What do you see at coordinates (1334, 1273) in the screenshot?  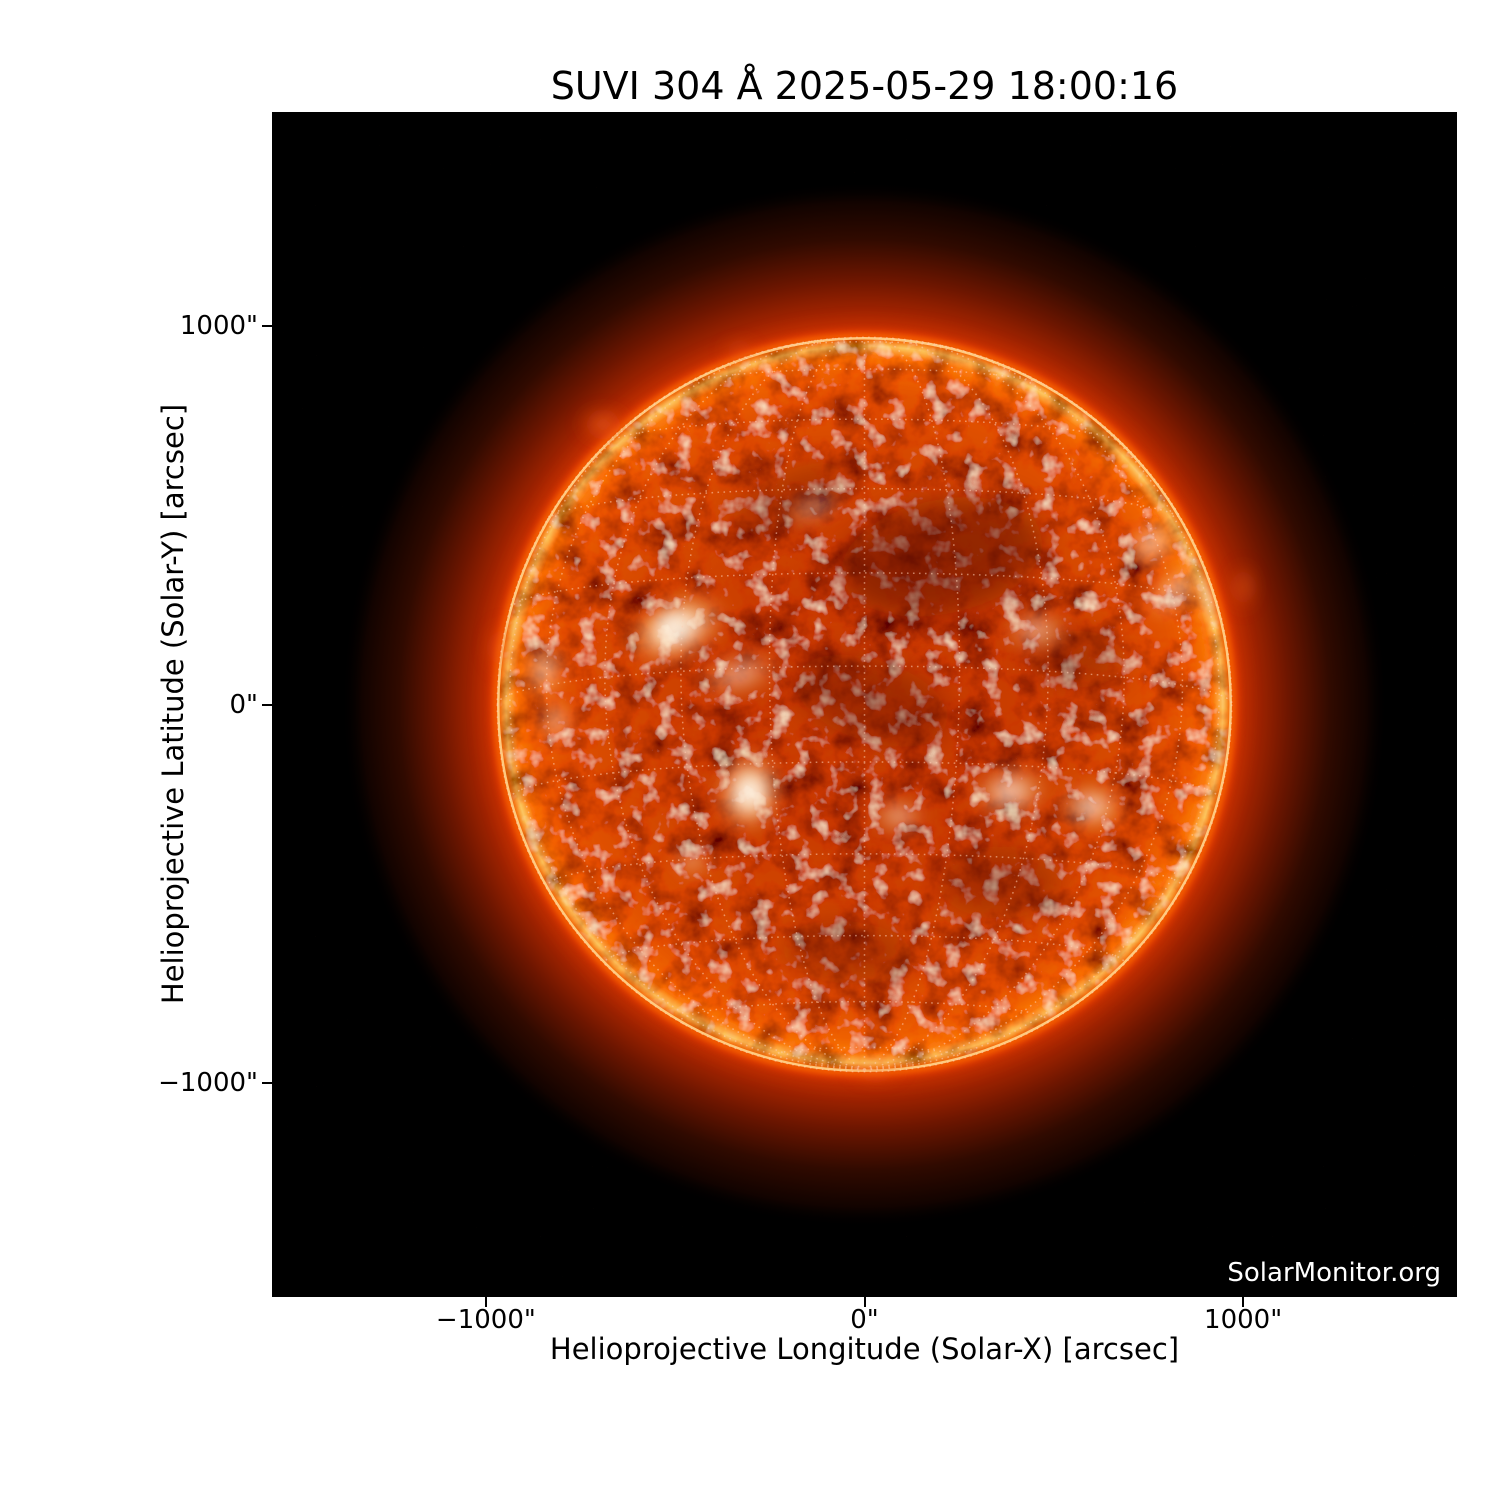 I see `watermark: SolarMonitor.org` at bounding box center [1334, 1273].